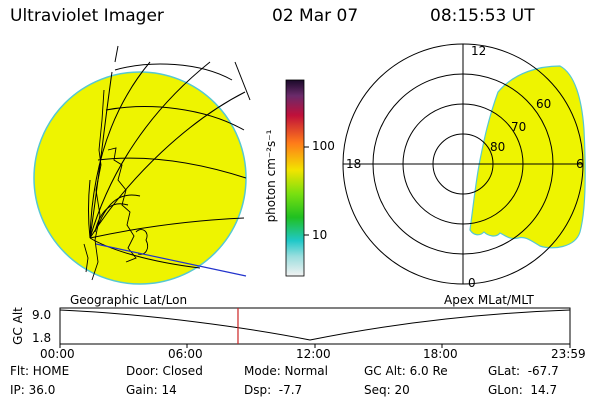 This screenshot has height=400, width=600. Describe the element at coordinates (580, 164) in the screenshot. I see `mlt-label-6: 6` at that location.